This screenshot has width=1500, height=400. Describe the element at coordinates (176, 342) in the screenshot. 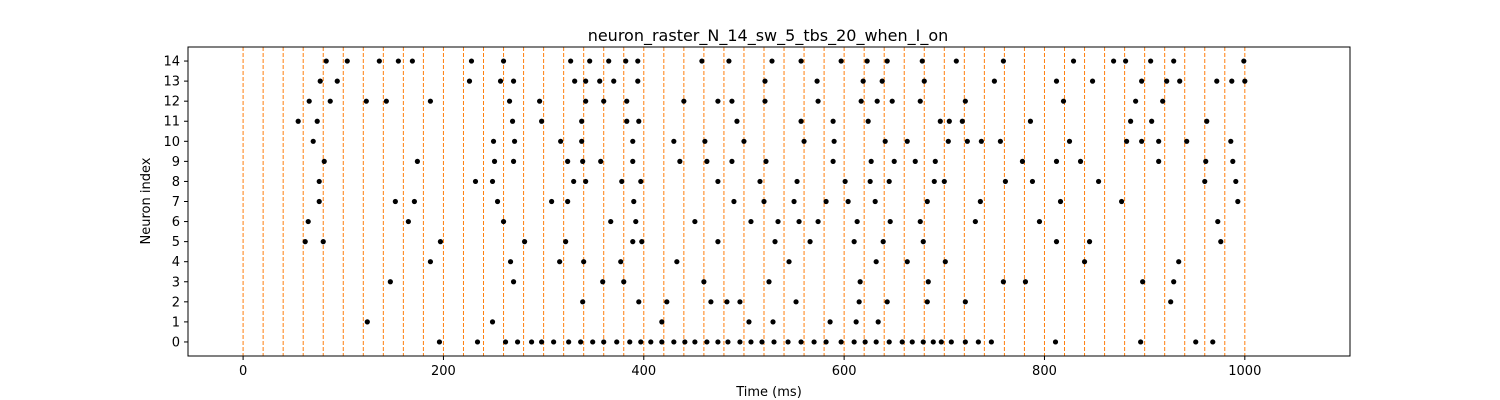

I see `y-tick-label: 0` at that location.